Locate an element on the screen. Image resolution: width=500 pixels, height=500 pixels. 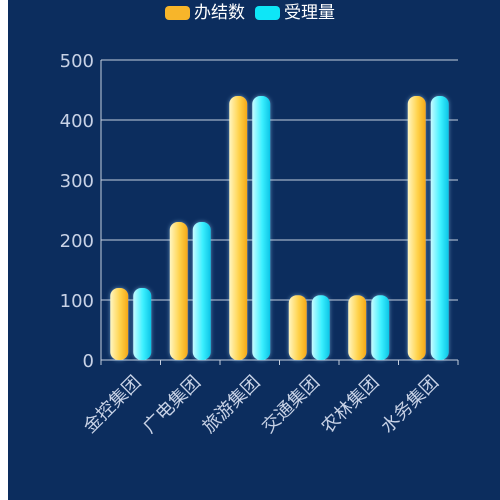
chart-legend: 办结数 受理量 is located at coordinates (250, 13).